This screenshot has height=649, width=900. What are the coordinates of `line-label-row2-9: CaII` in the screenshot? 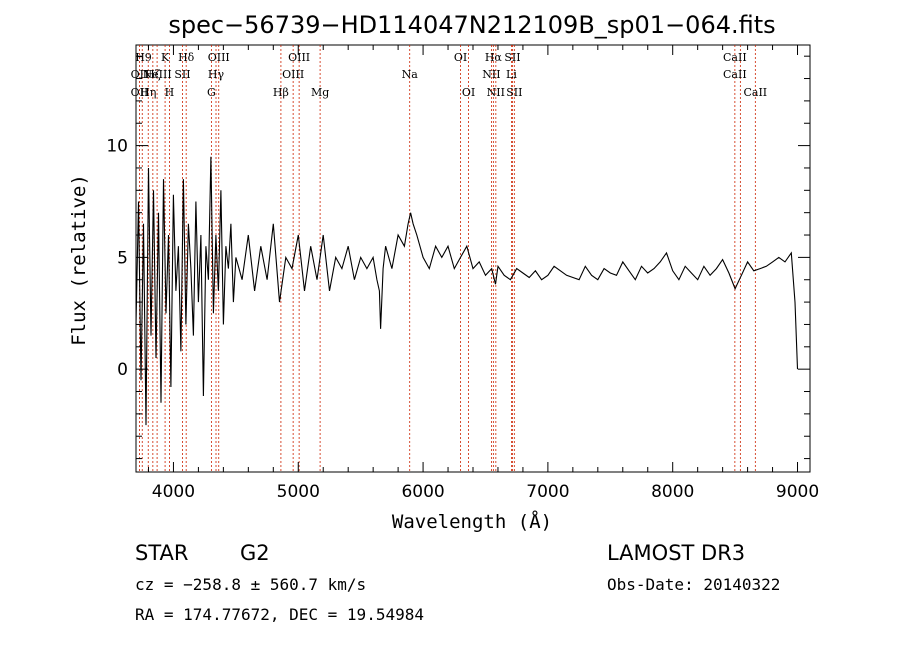 It's located at (735, 74).